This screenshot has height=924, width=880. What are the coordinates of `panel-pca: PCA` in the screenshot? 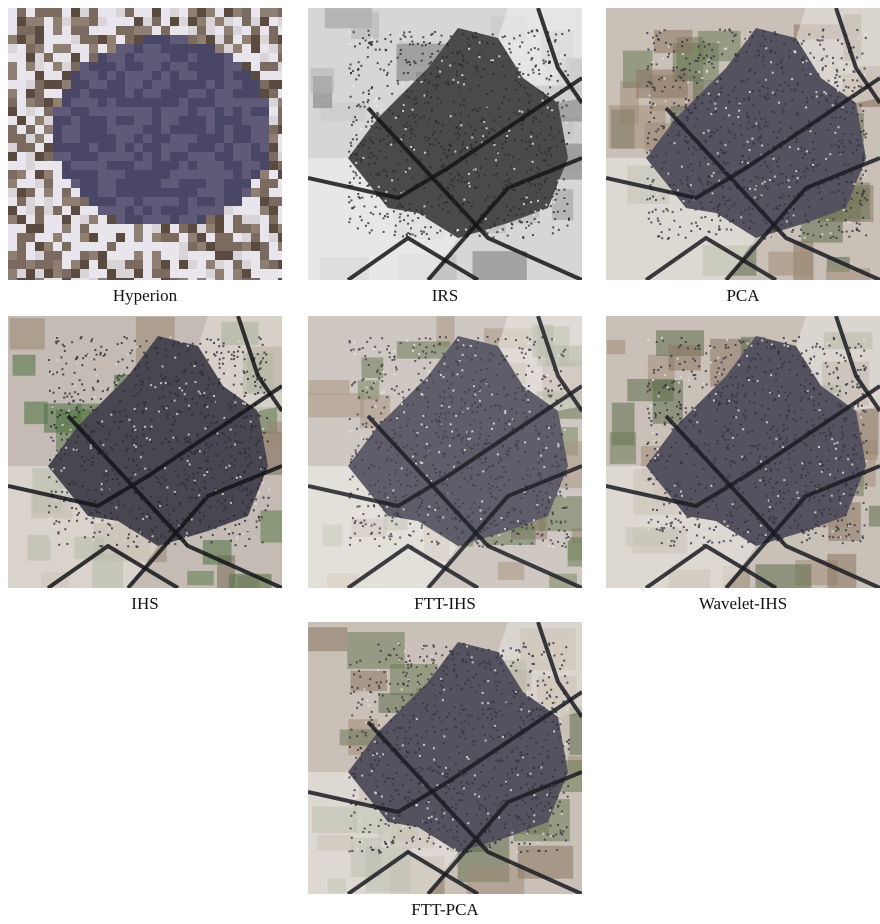 It's located at (743, 157).